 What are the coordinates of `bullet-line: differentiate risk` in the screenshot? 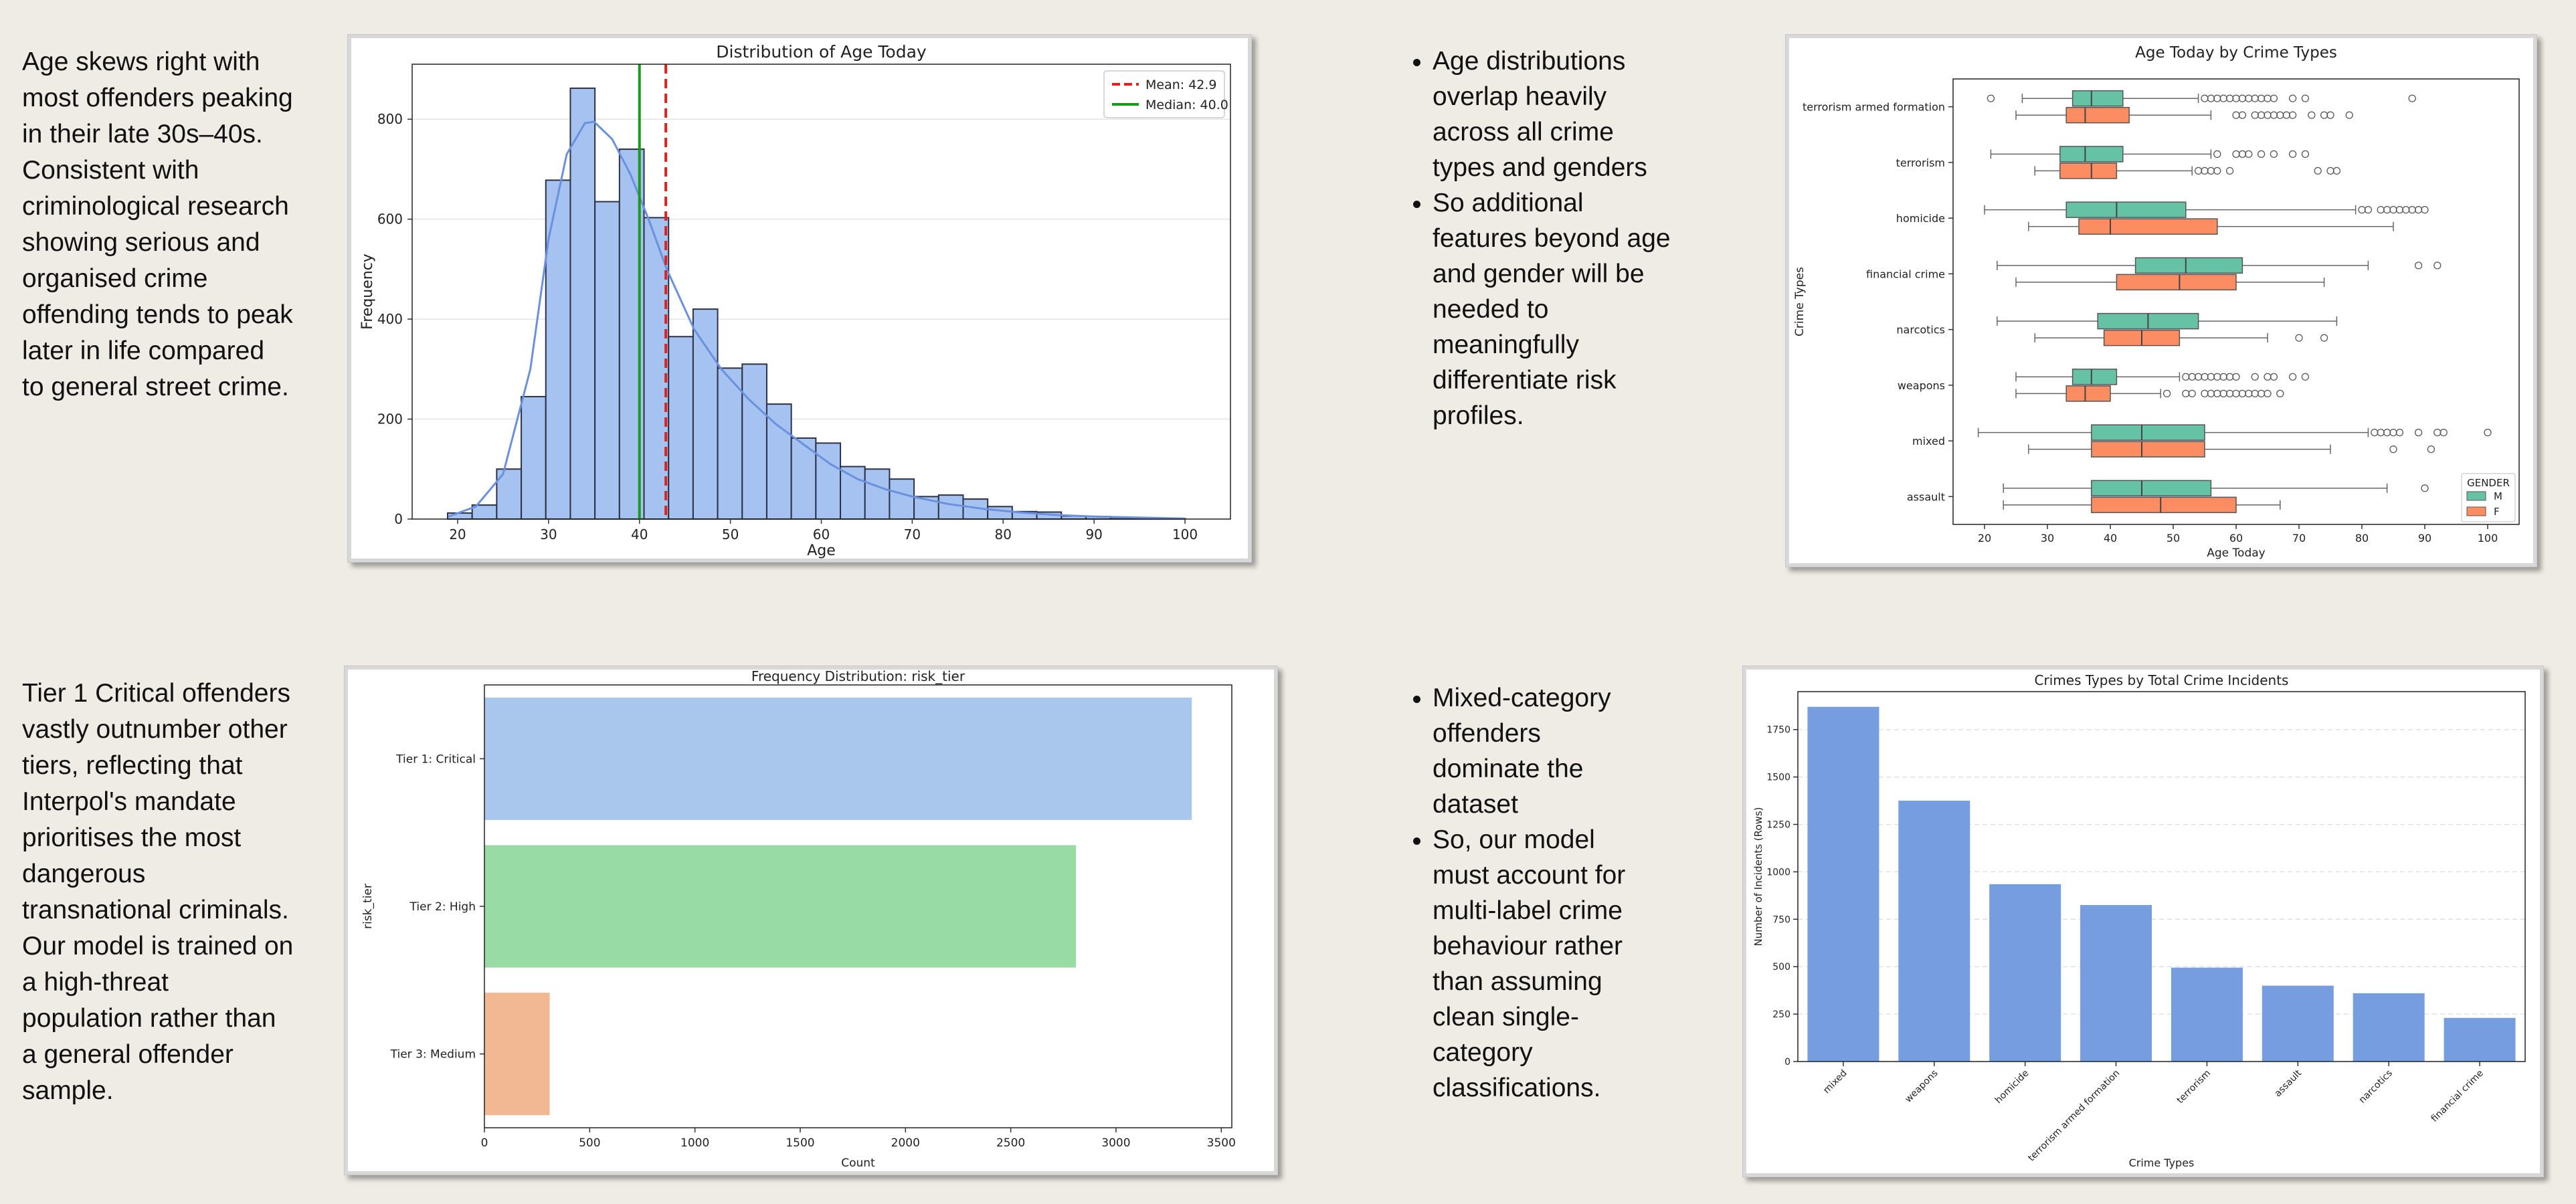 It's located at (1525, 380).